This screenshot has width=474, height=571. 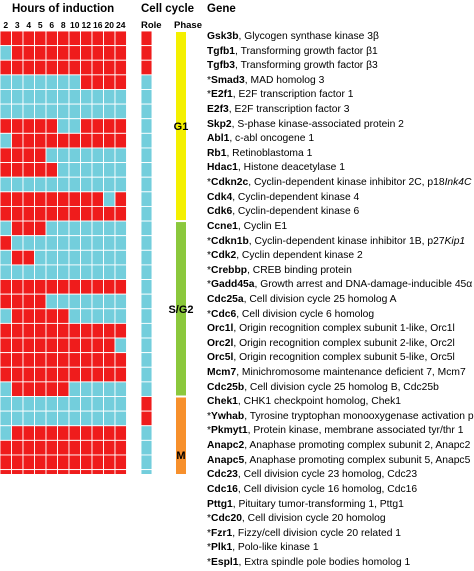 I want to click on gene-symbol: Tgfb3, so click(x=221, y=66).